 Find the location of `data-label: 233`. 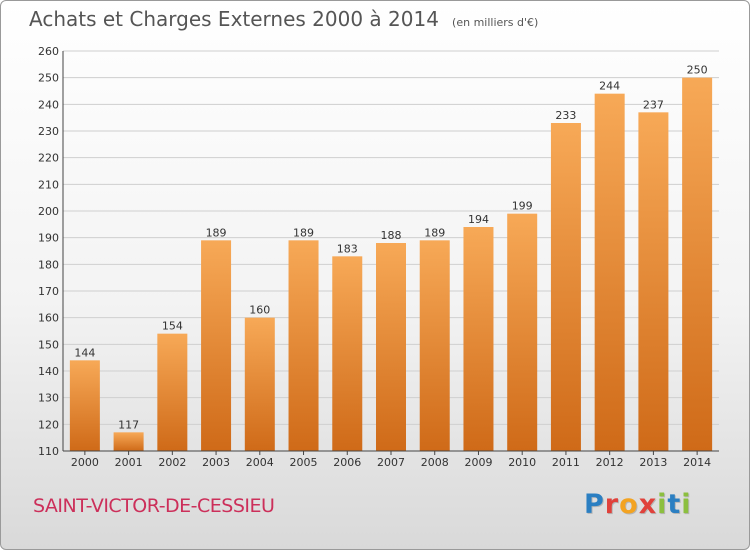

data-label: 233 is located at coordinates (565, 115).